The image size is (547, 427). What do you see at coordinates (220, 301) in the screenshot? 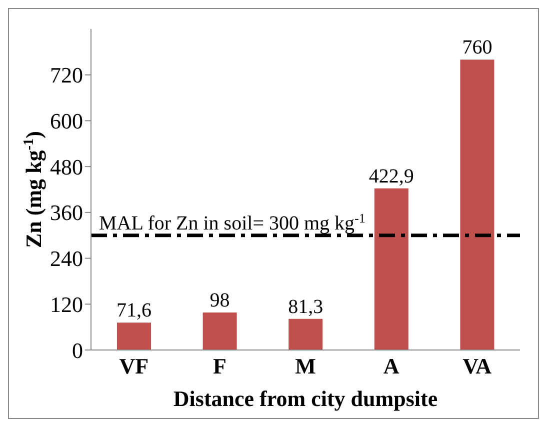
I see `data-label: 98` at bounding box center [220, 301].